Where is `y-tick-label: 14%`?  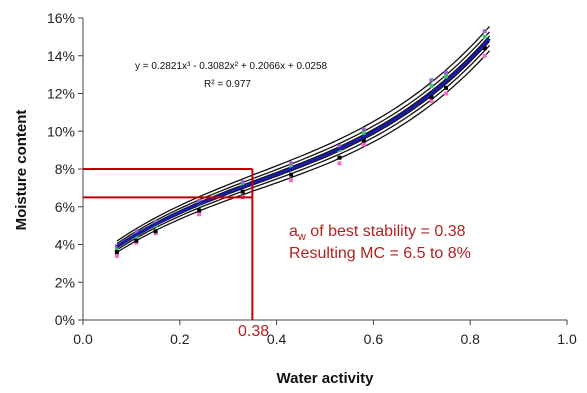
y-tick-label: 14% is located at coordinates (61, 56).